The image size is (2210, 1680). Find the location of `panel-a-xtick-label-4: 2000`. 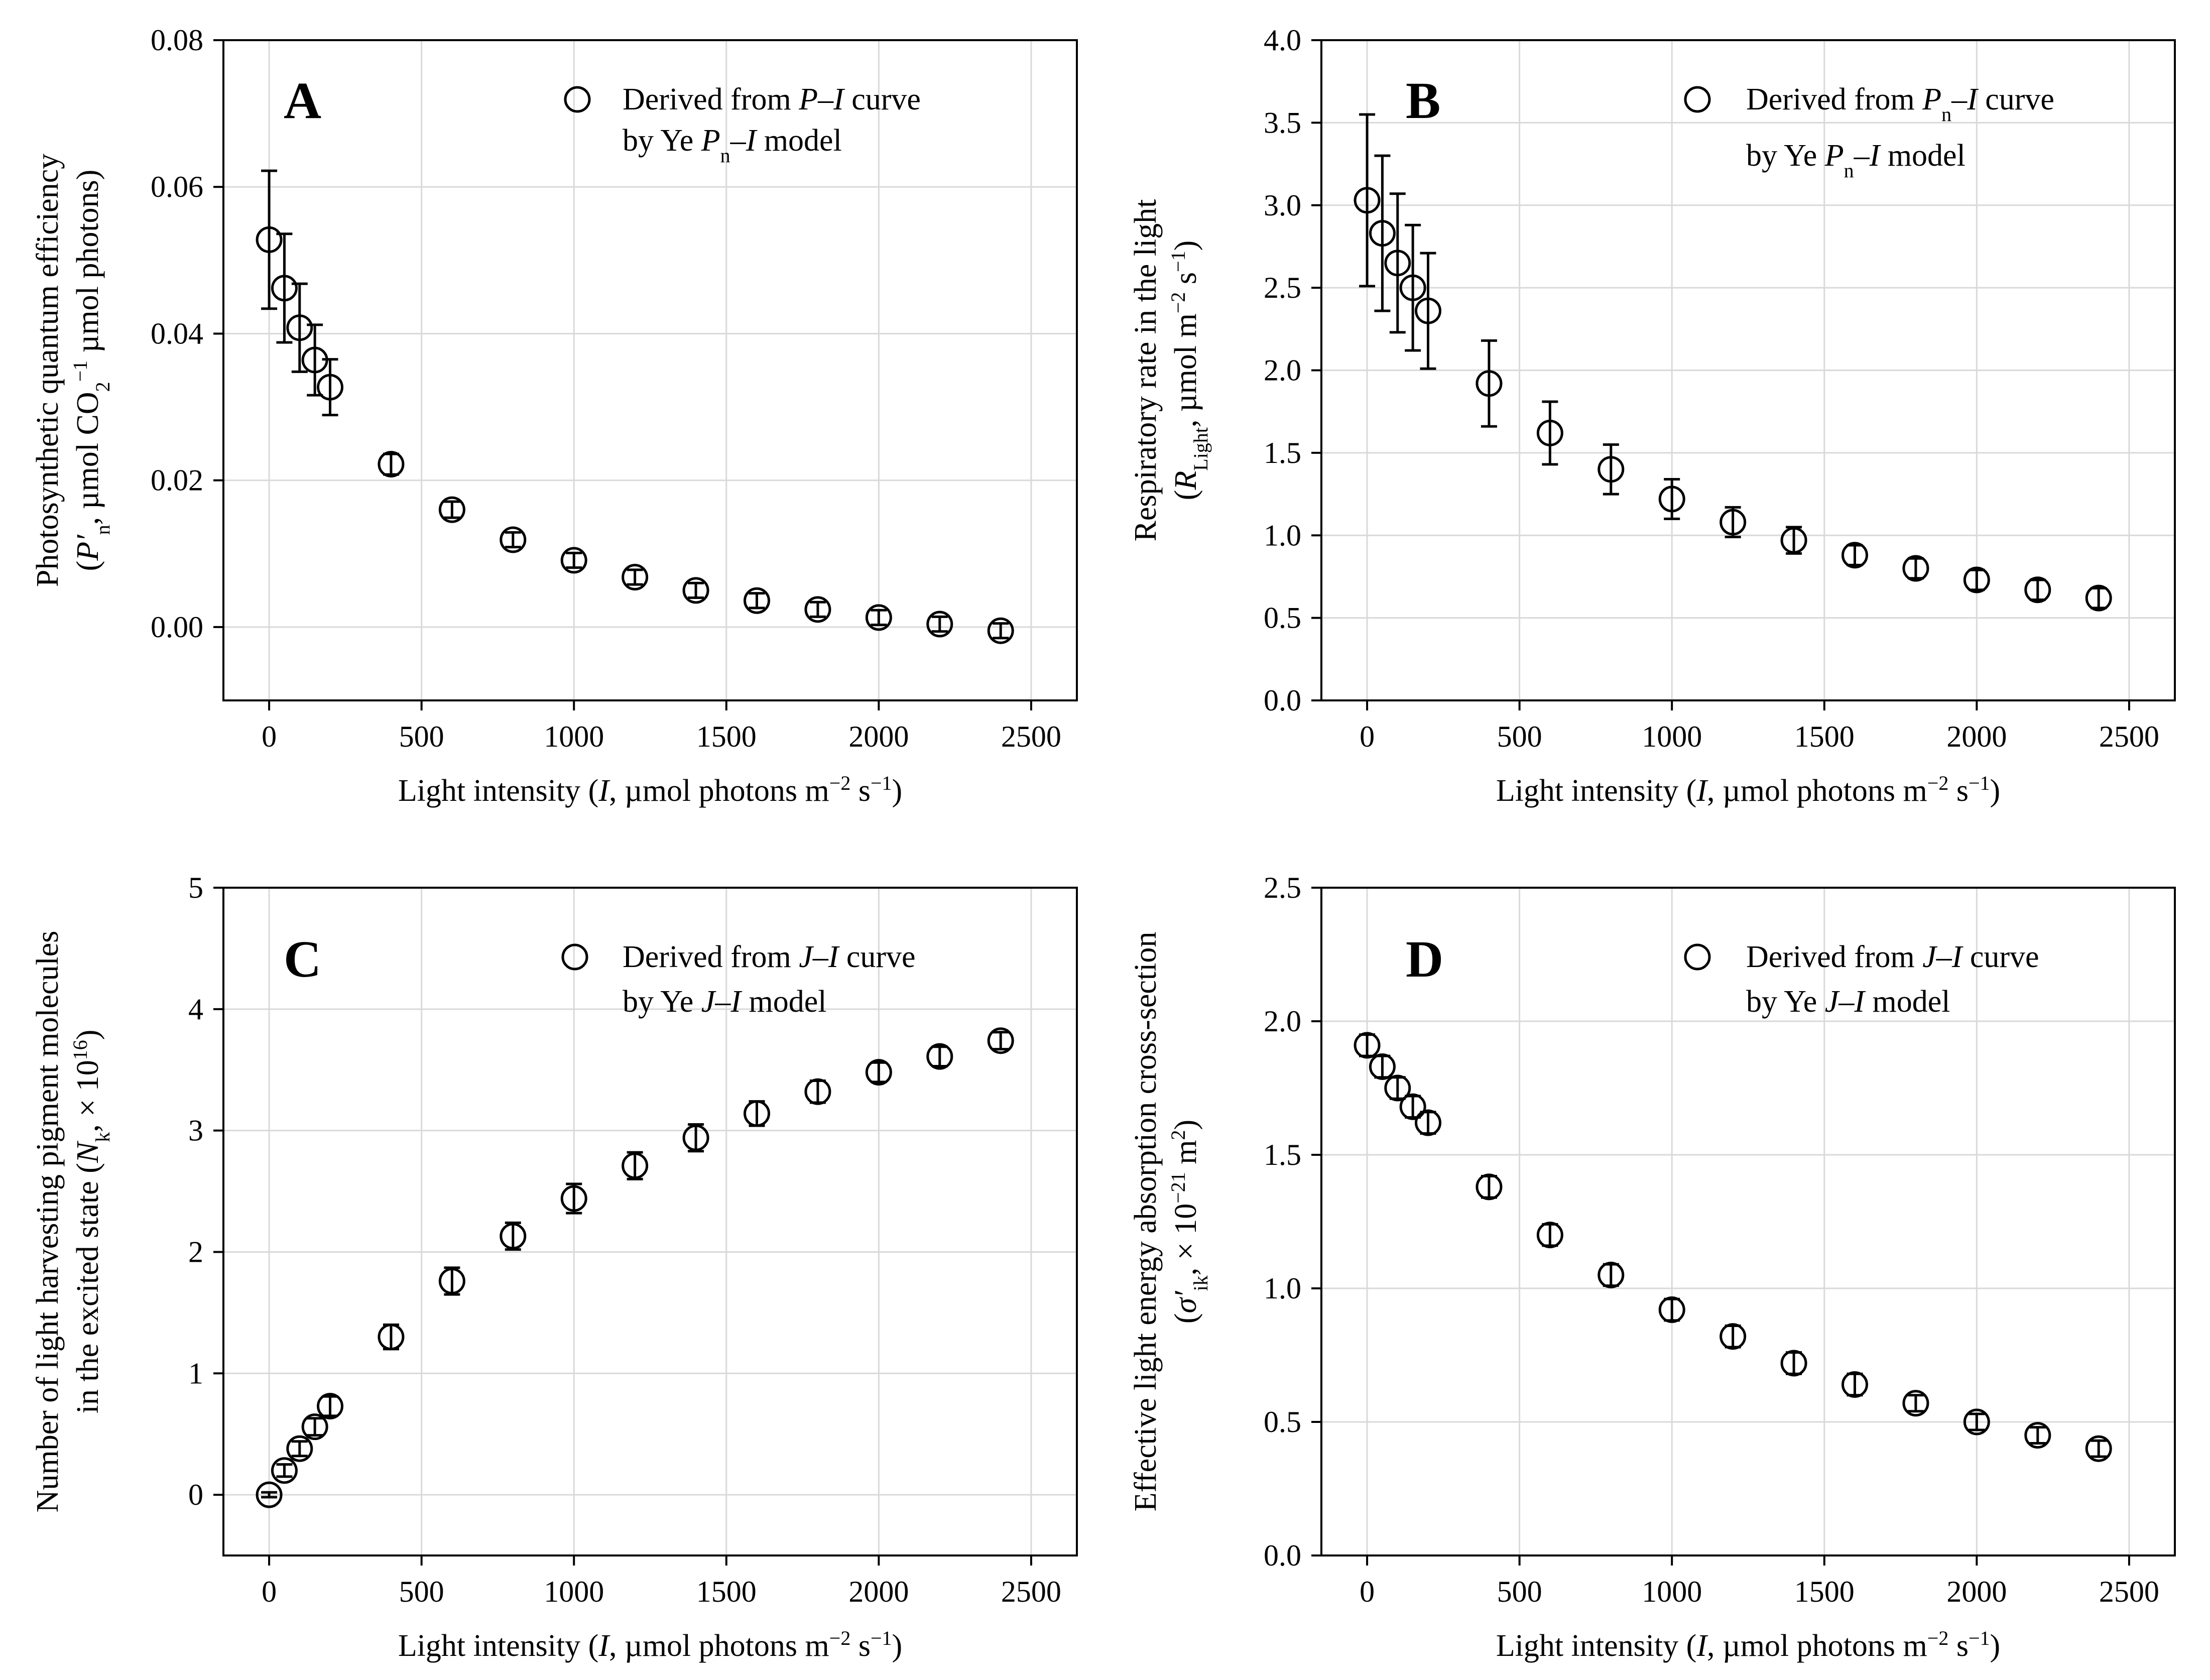

panel-a-xtick-label-4: 2000 is located at coordinates (878, 736).